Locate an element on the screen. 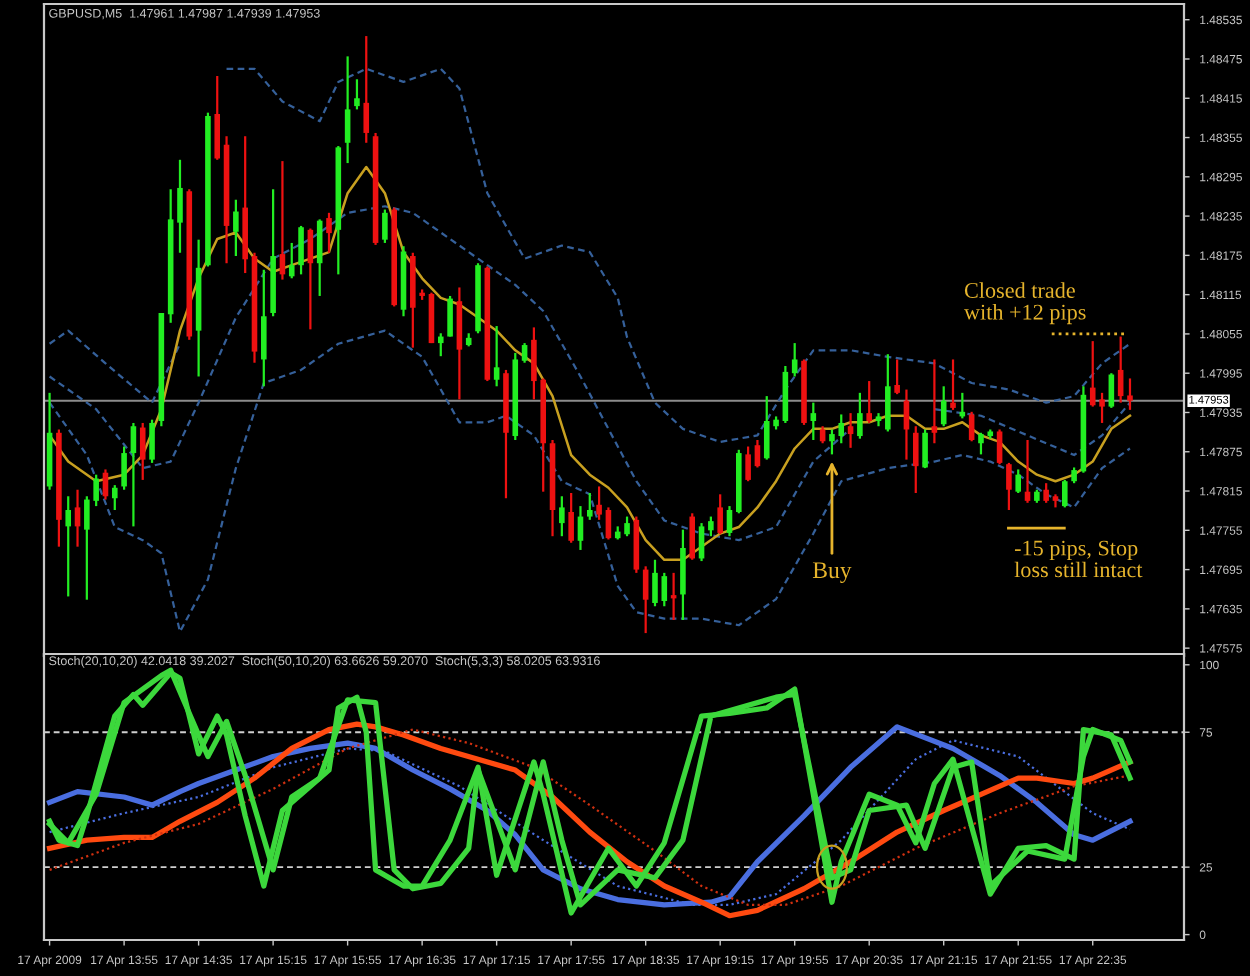  annotation: Closed trade with +12 pips is located at coordinates (1025, 303).